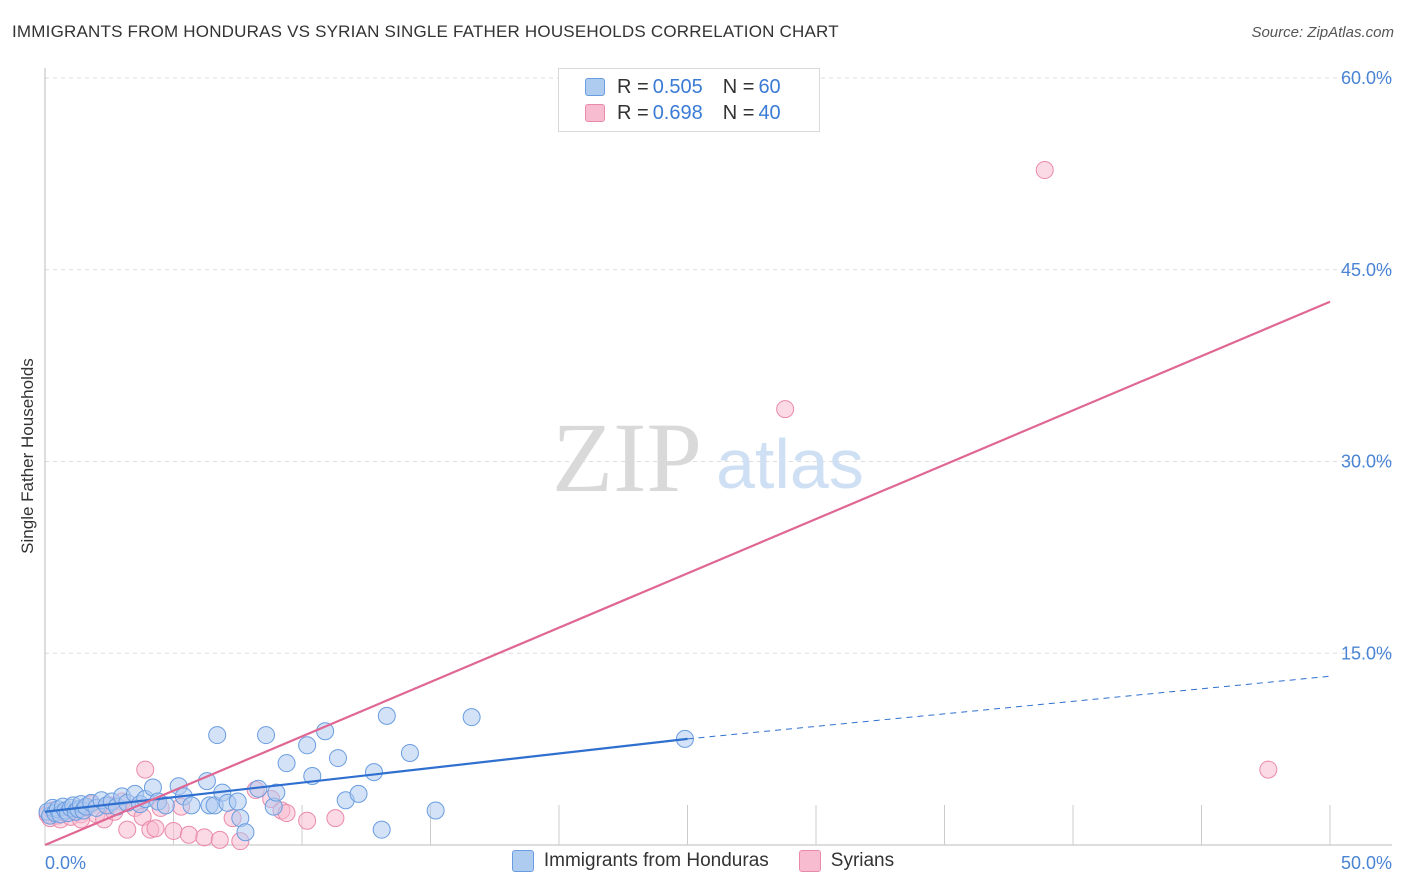 The height and width of the screenshot is (892, 1406). I want to click on series-name-syrians: Syrians, so click(862, 860).